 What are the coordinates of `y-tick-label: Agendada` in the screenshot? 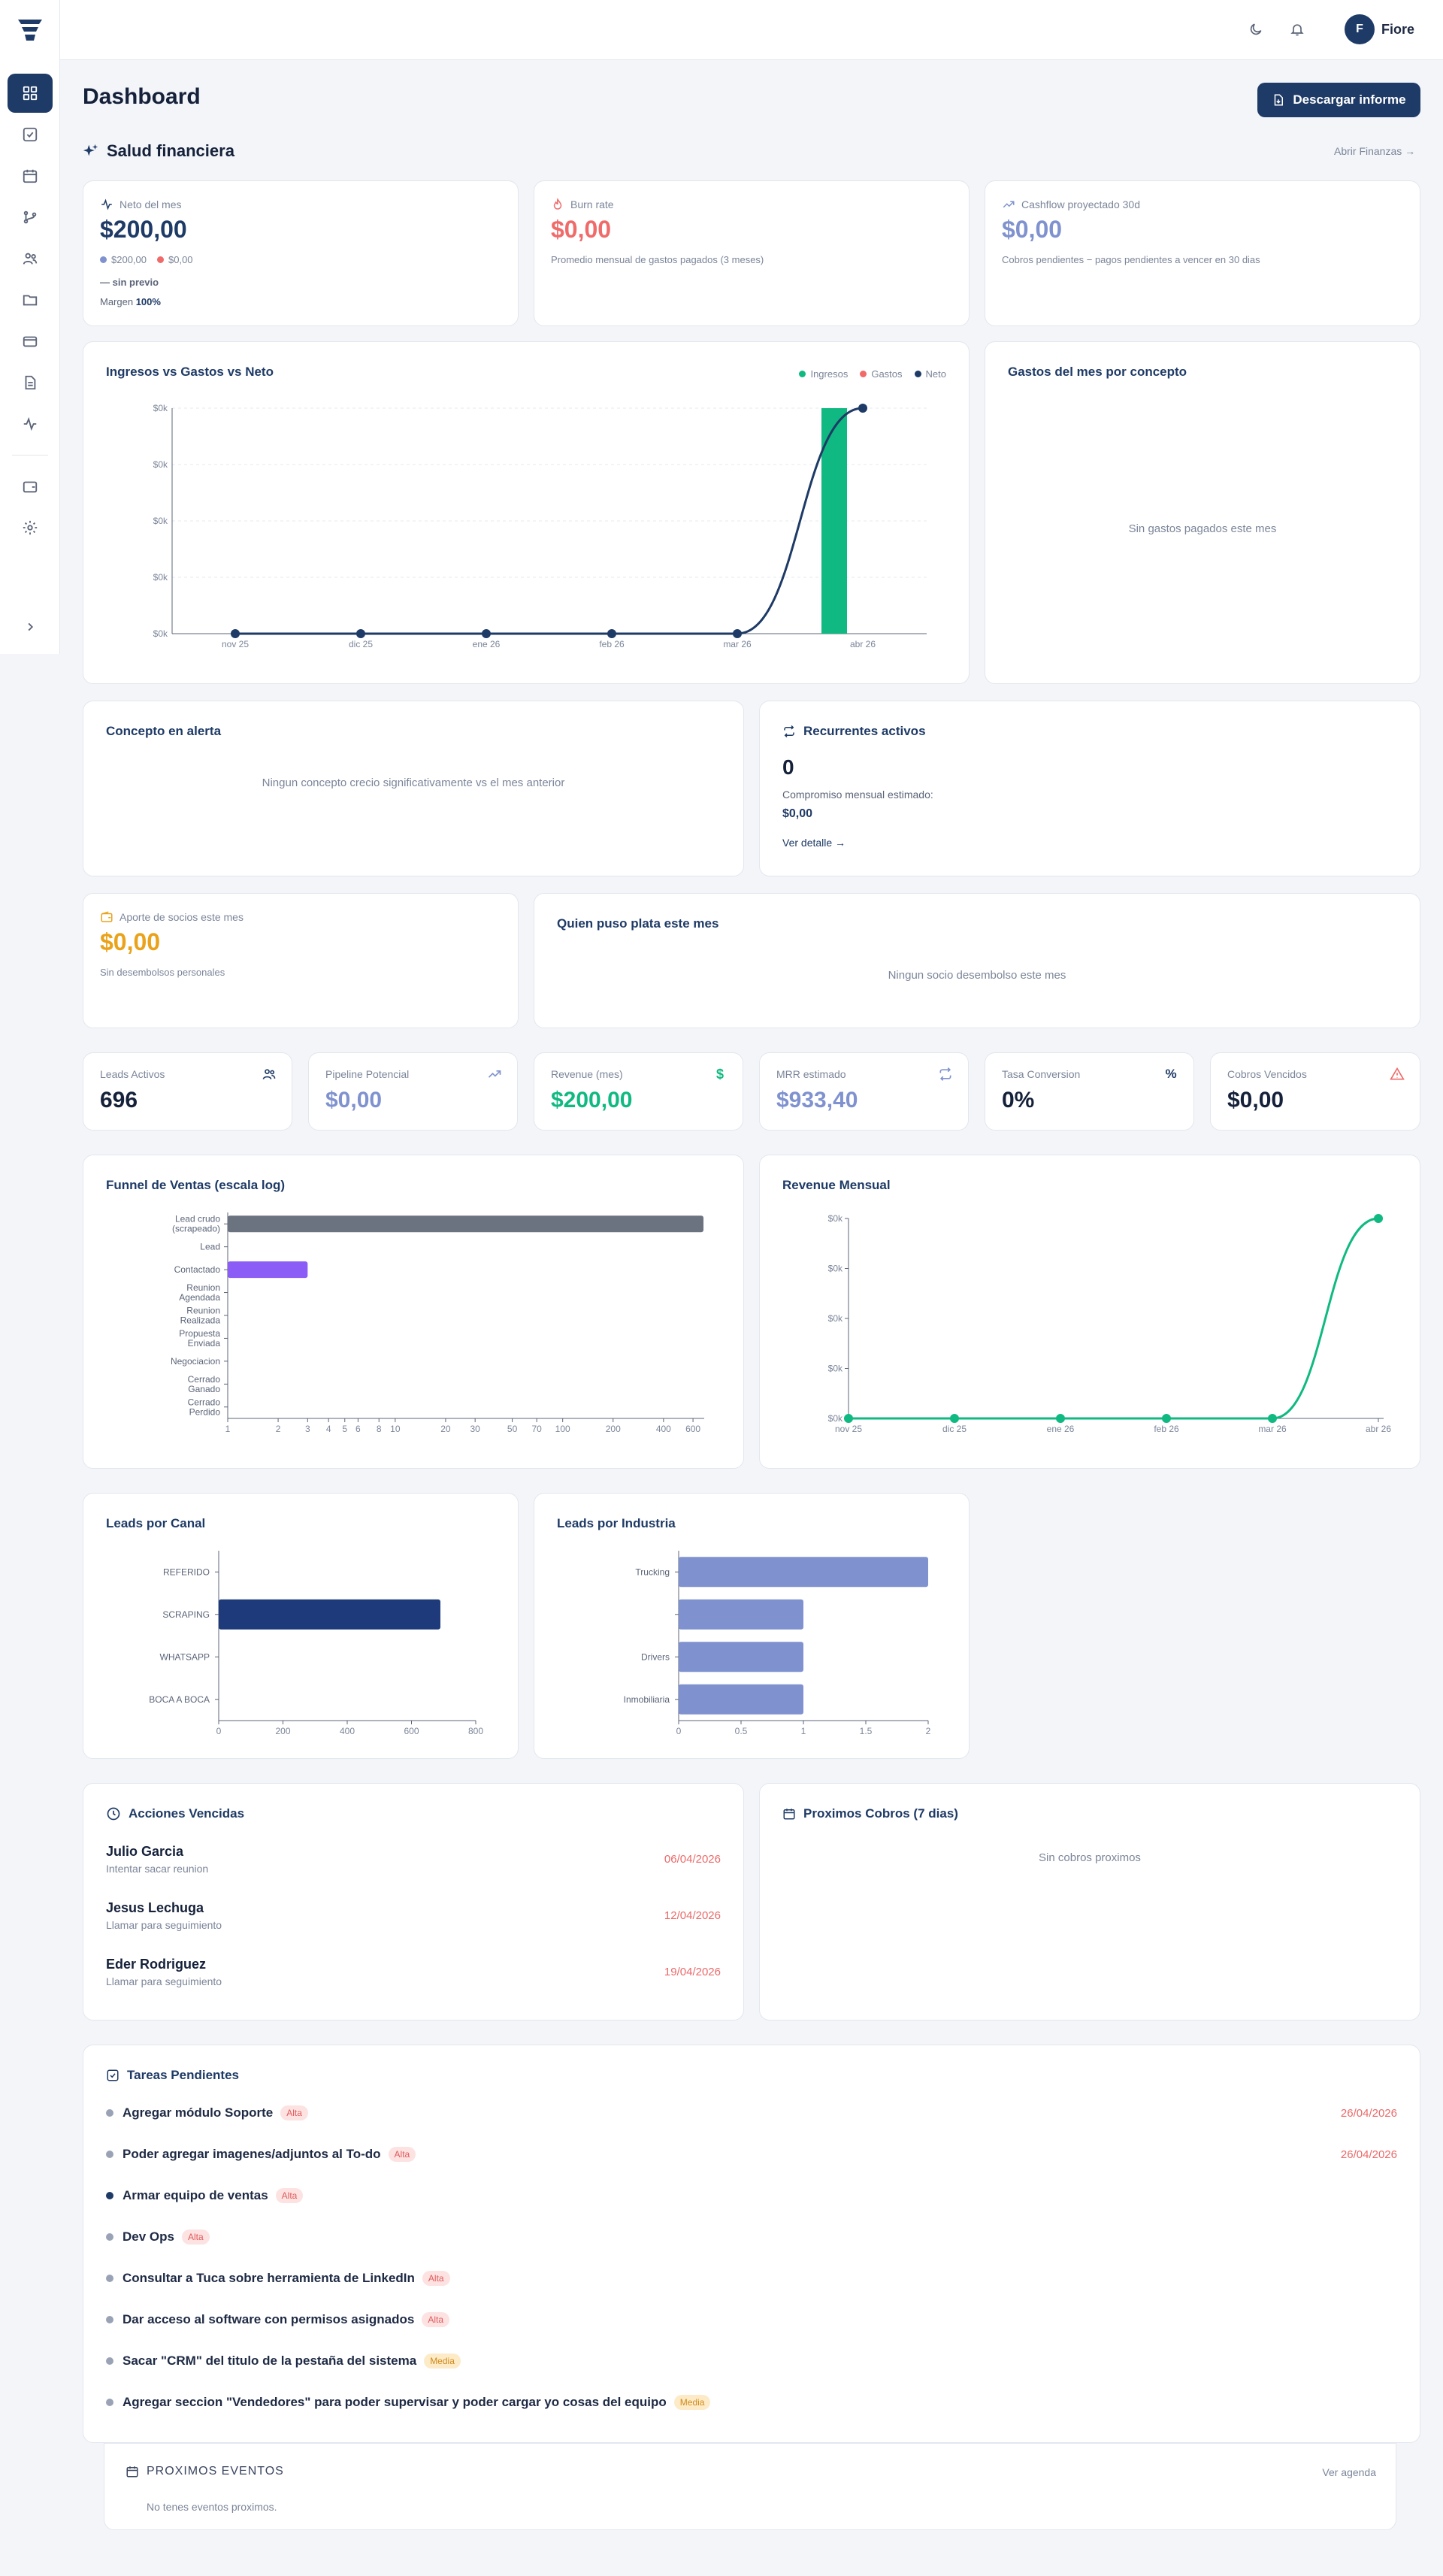 It's located at (200, 1297).